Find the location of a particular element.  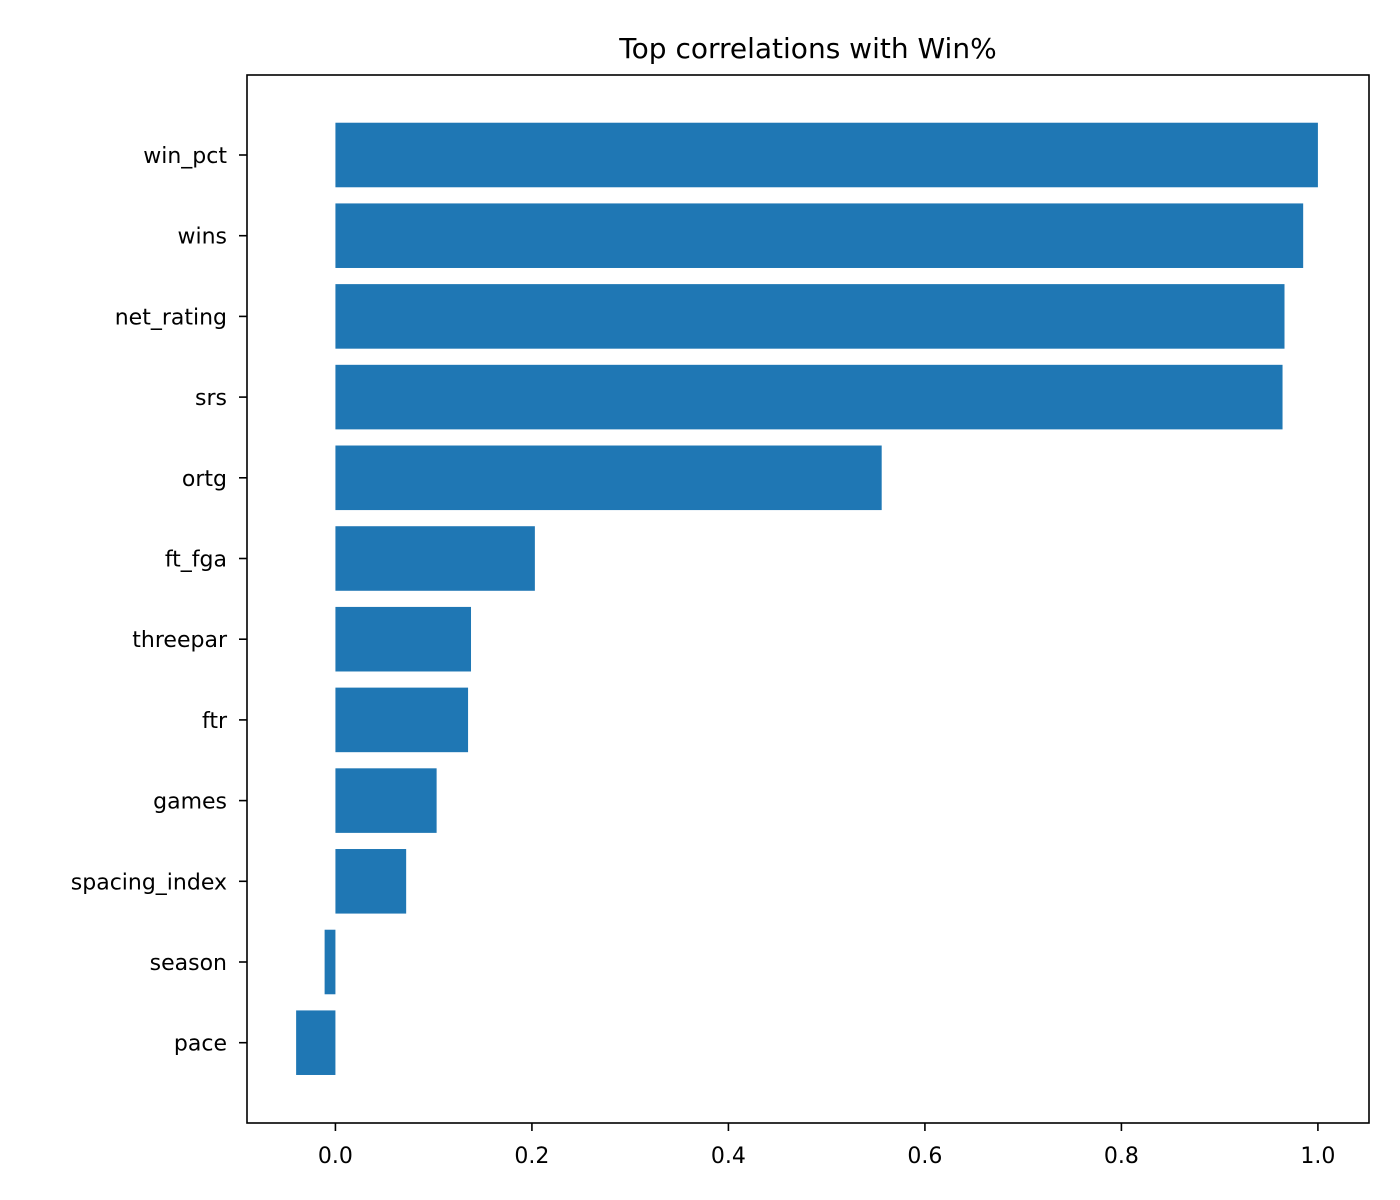

bar-spacing_index is located at coordinates (371, 881).